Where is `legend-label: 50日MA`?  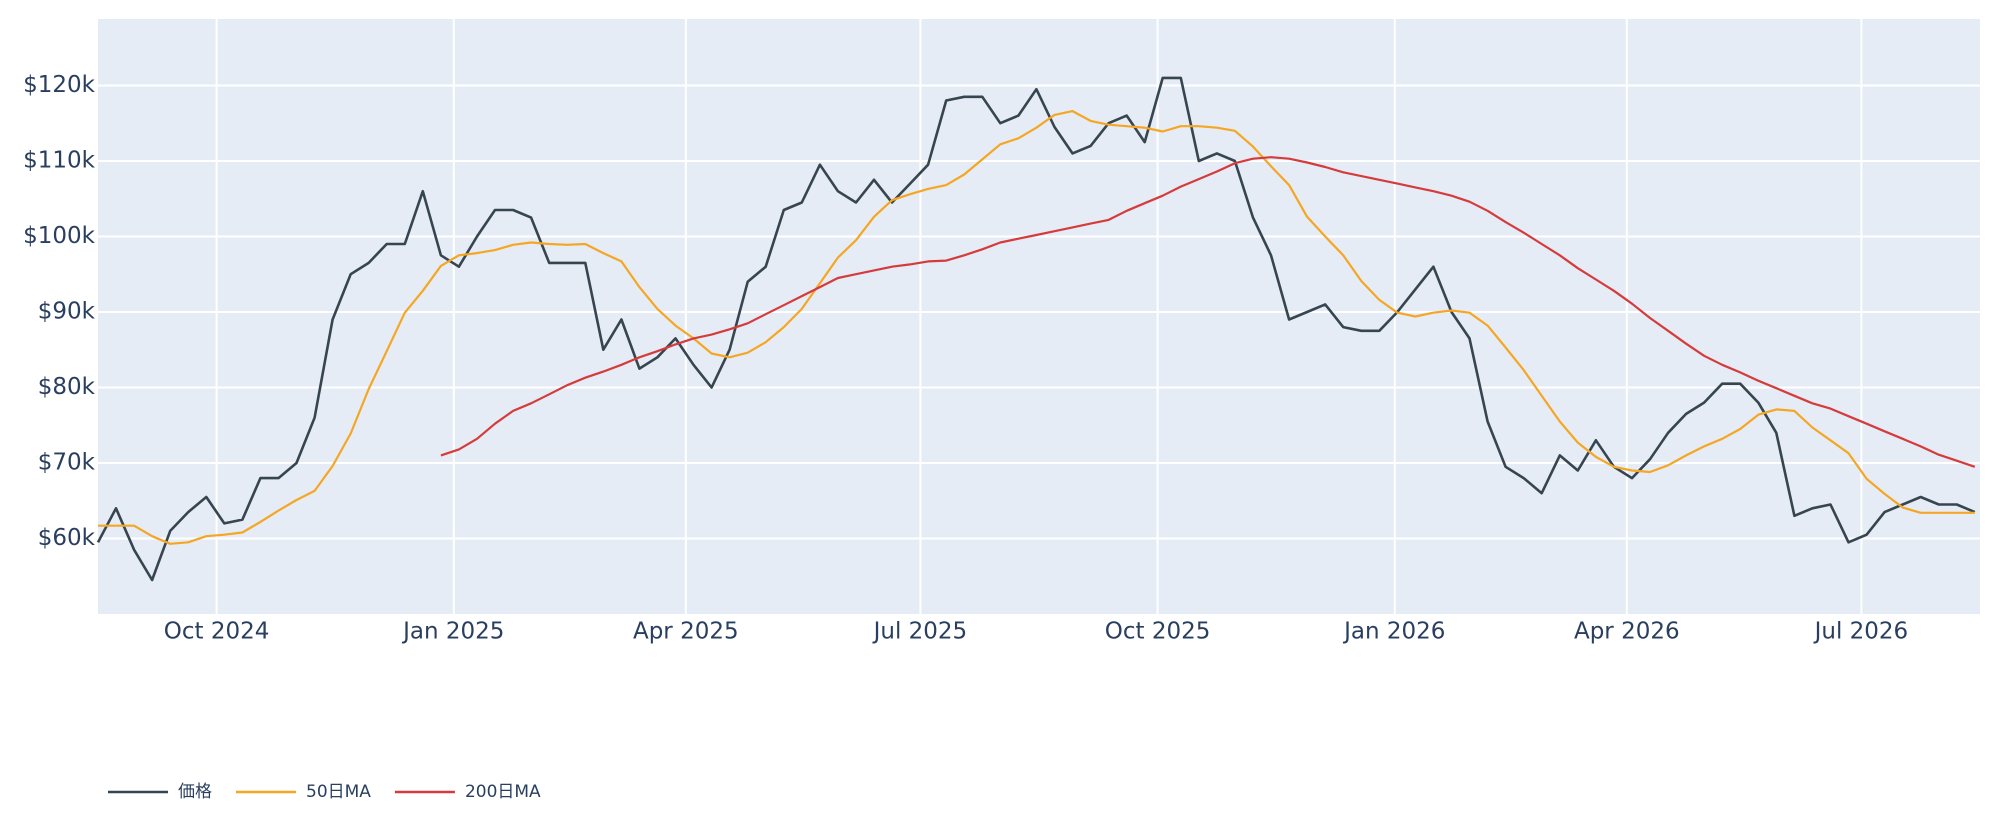
legend-label: 50日MA is located at coordinates (338, 792).